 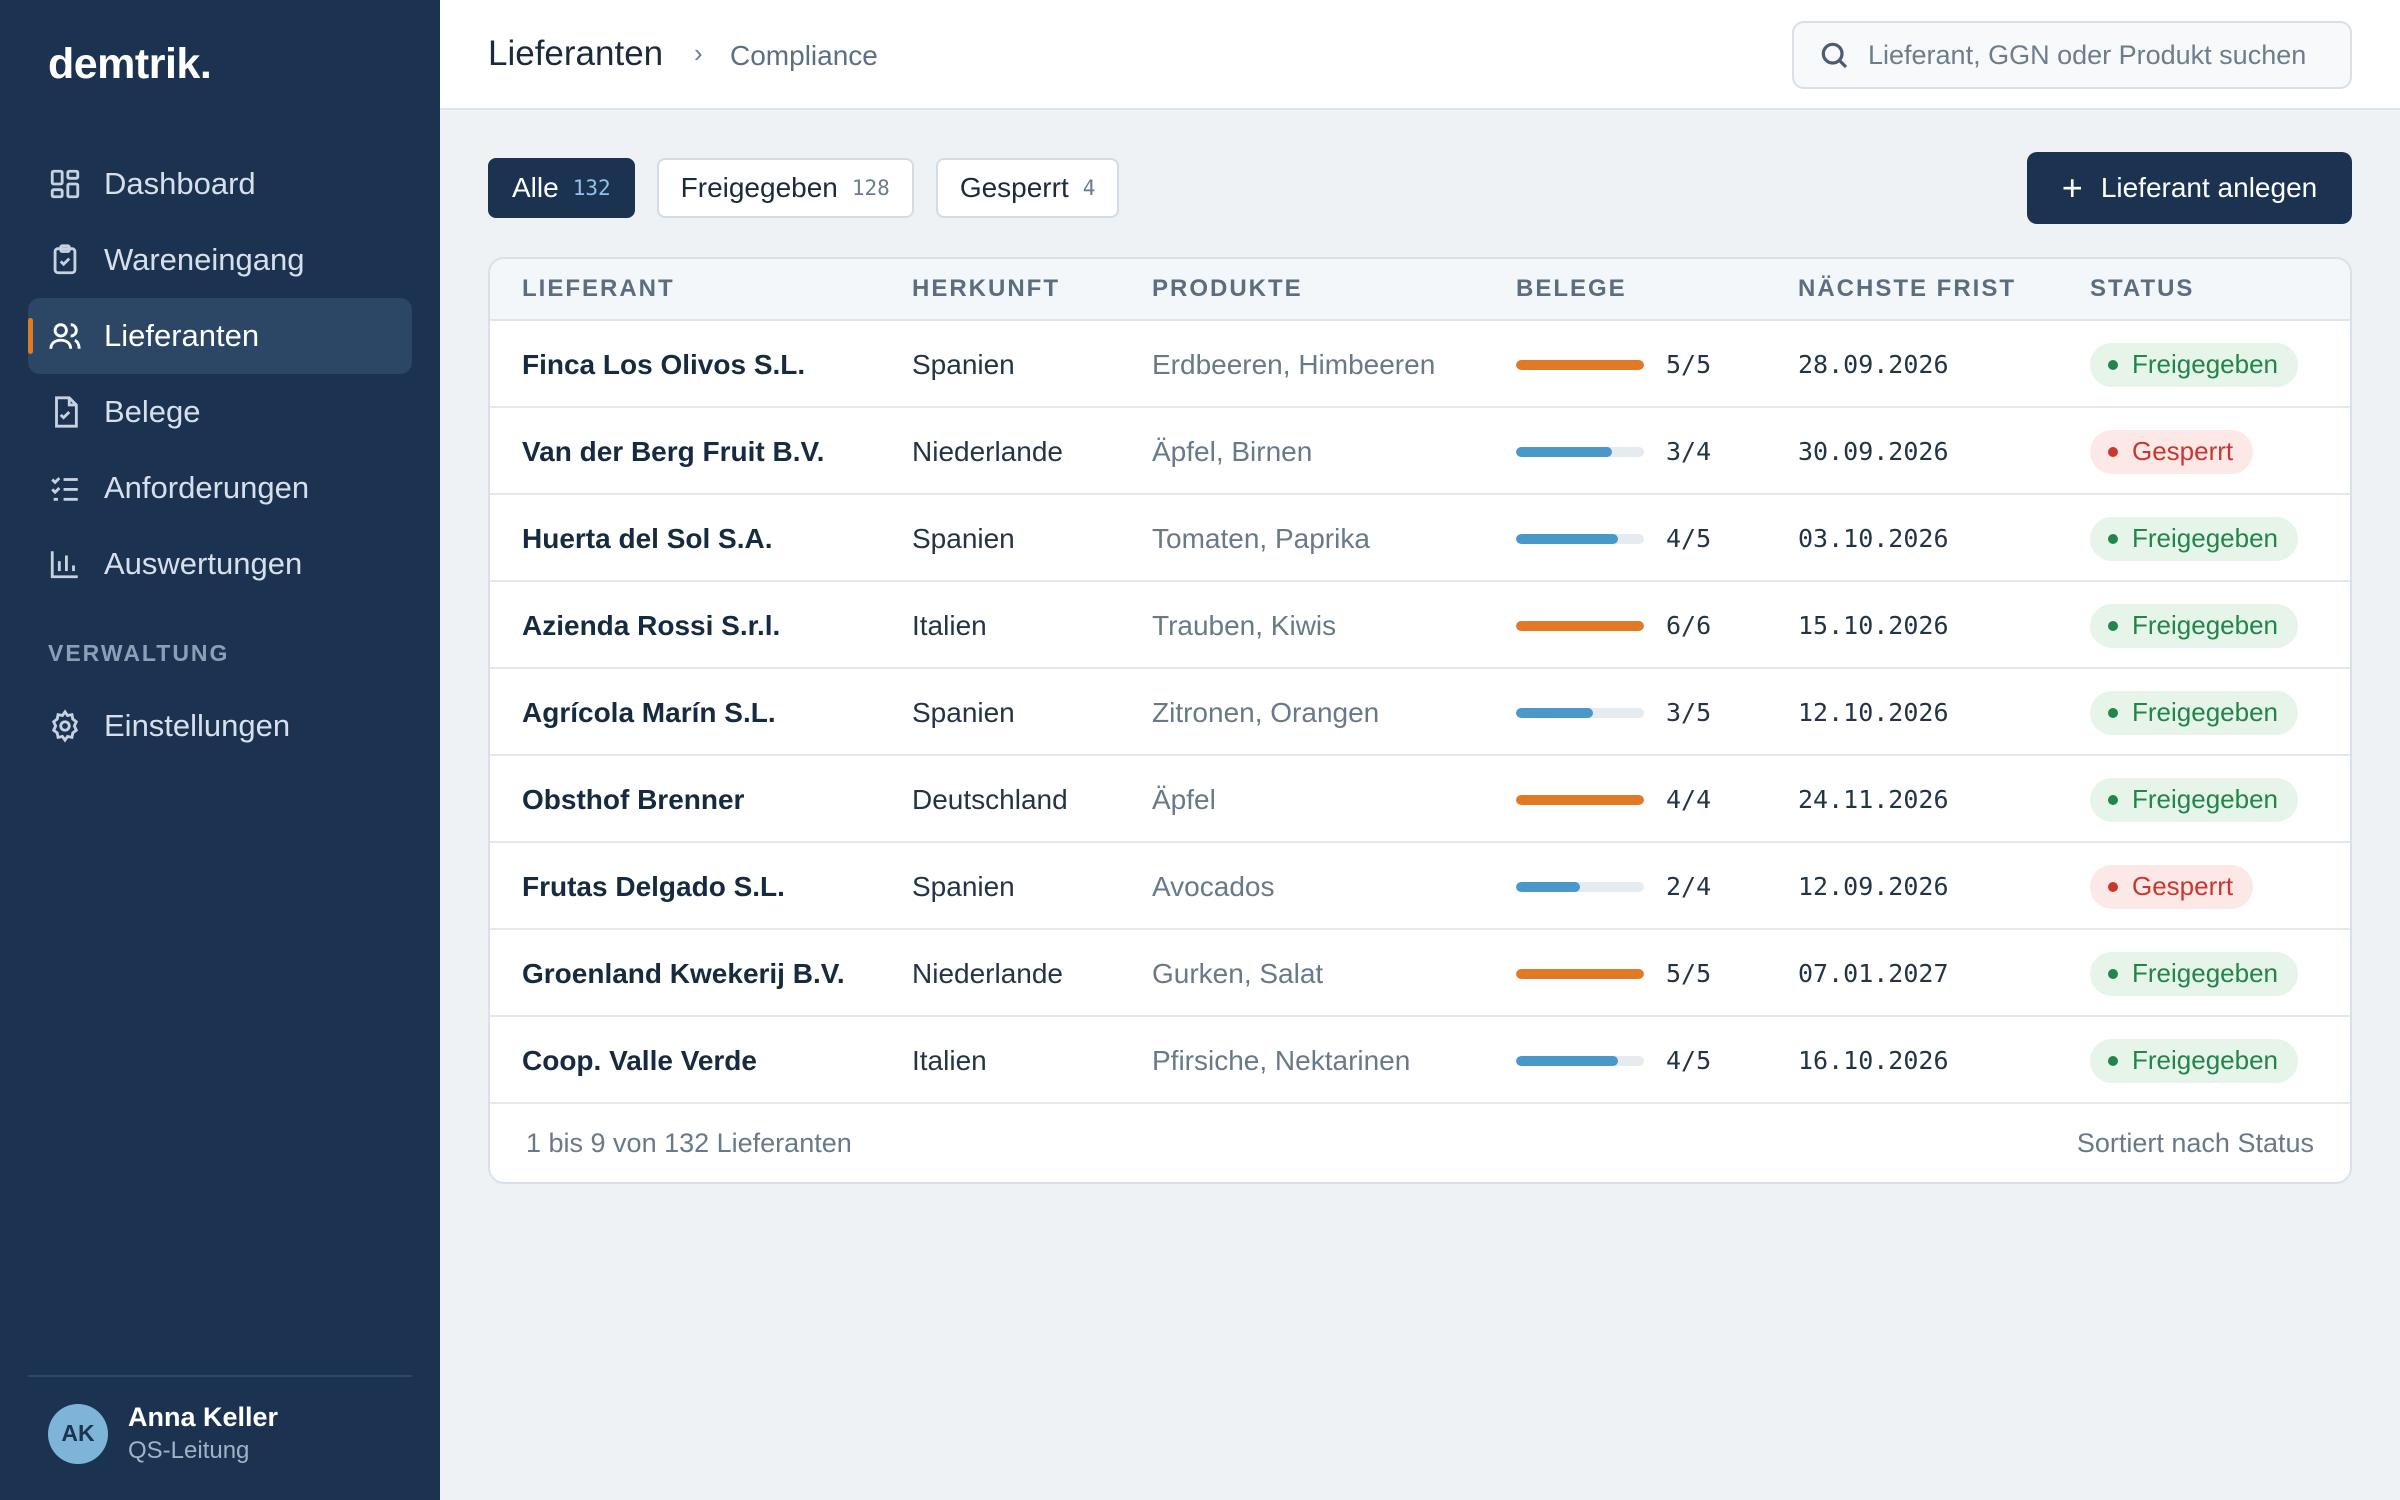 What do you see at coordinates (163, 1433) in the screenshot?
I see `user-profile: AK Anna Keller QS-Leitung` at bounding box center [163, 1433].